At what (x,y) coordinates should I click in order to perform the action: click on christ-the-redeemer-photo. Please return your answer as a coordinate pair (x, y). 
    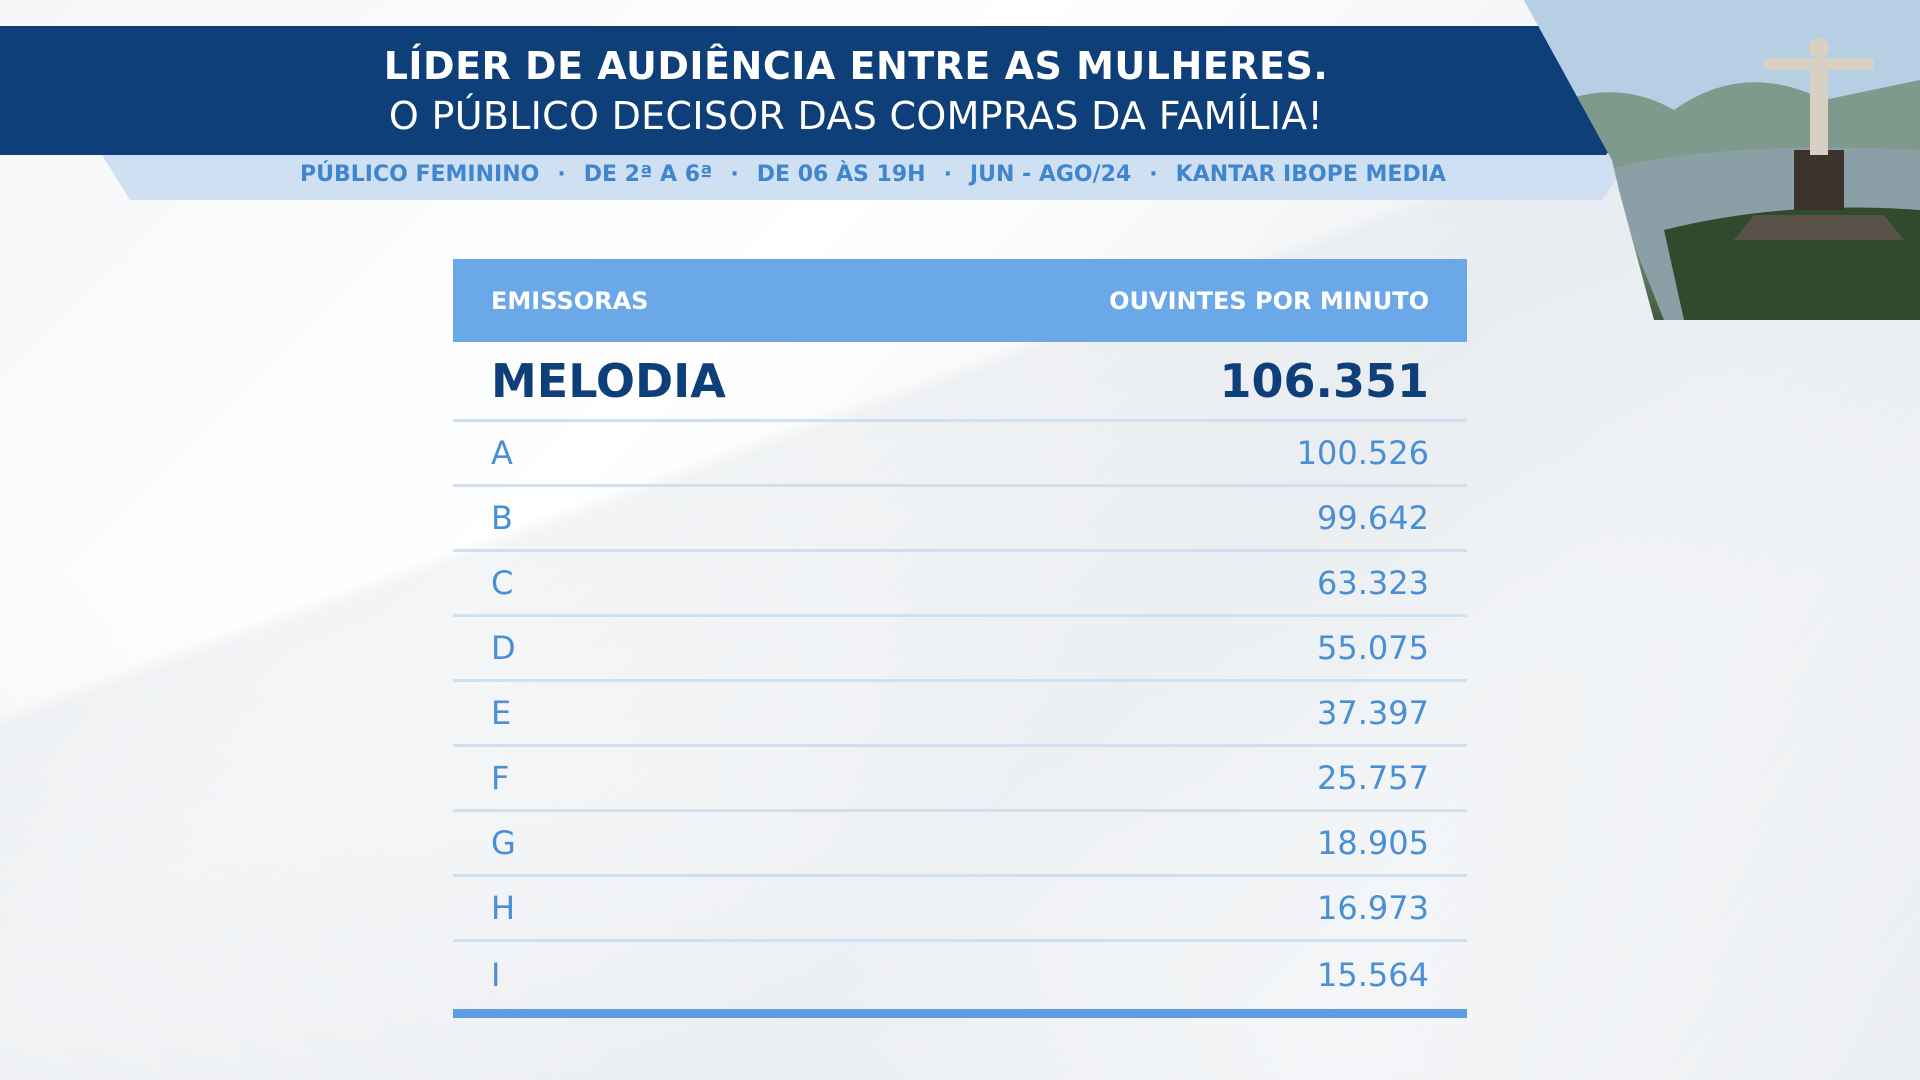
    Looking at the image, I should click on (1722, 160).